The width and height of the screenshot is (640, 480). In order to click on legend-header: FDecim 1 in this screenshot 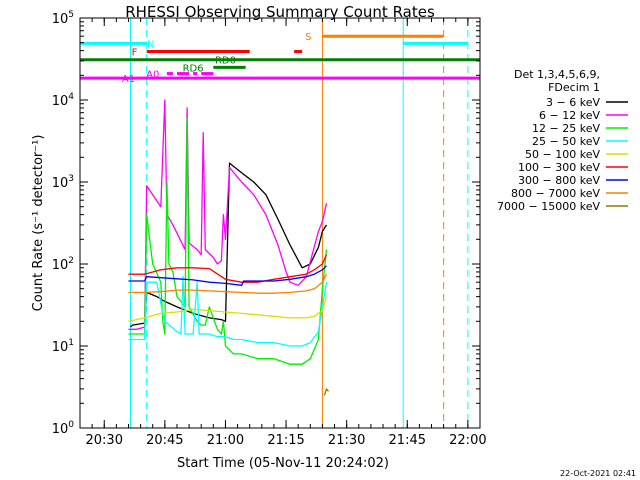, I will do `click(574, 87)`.